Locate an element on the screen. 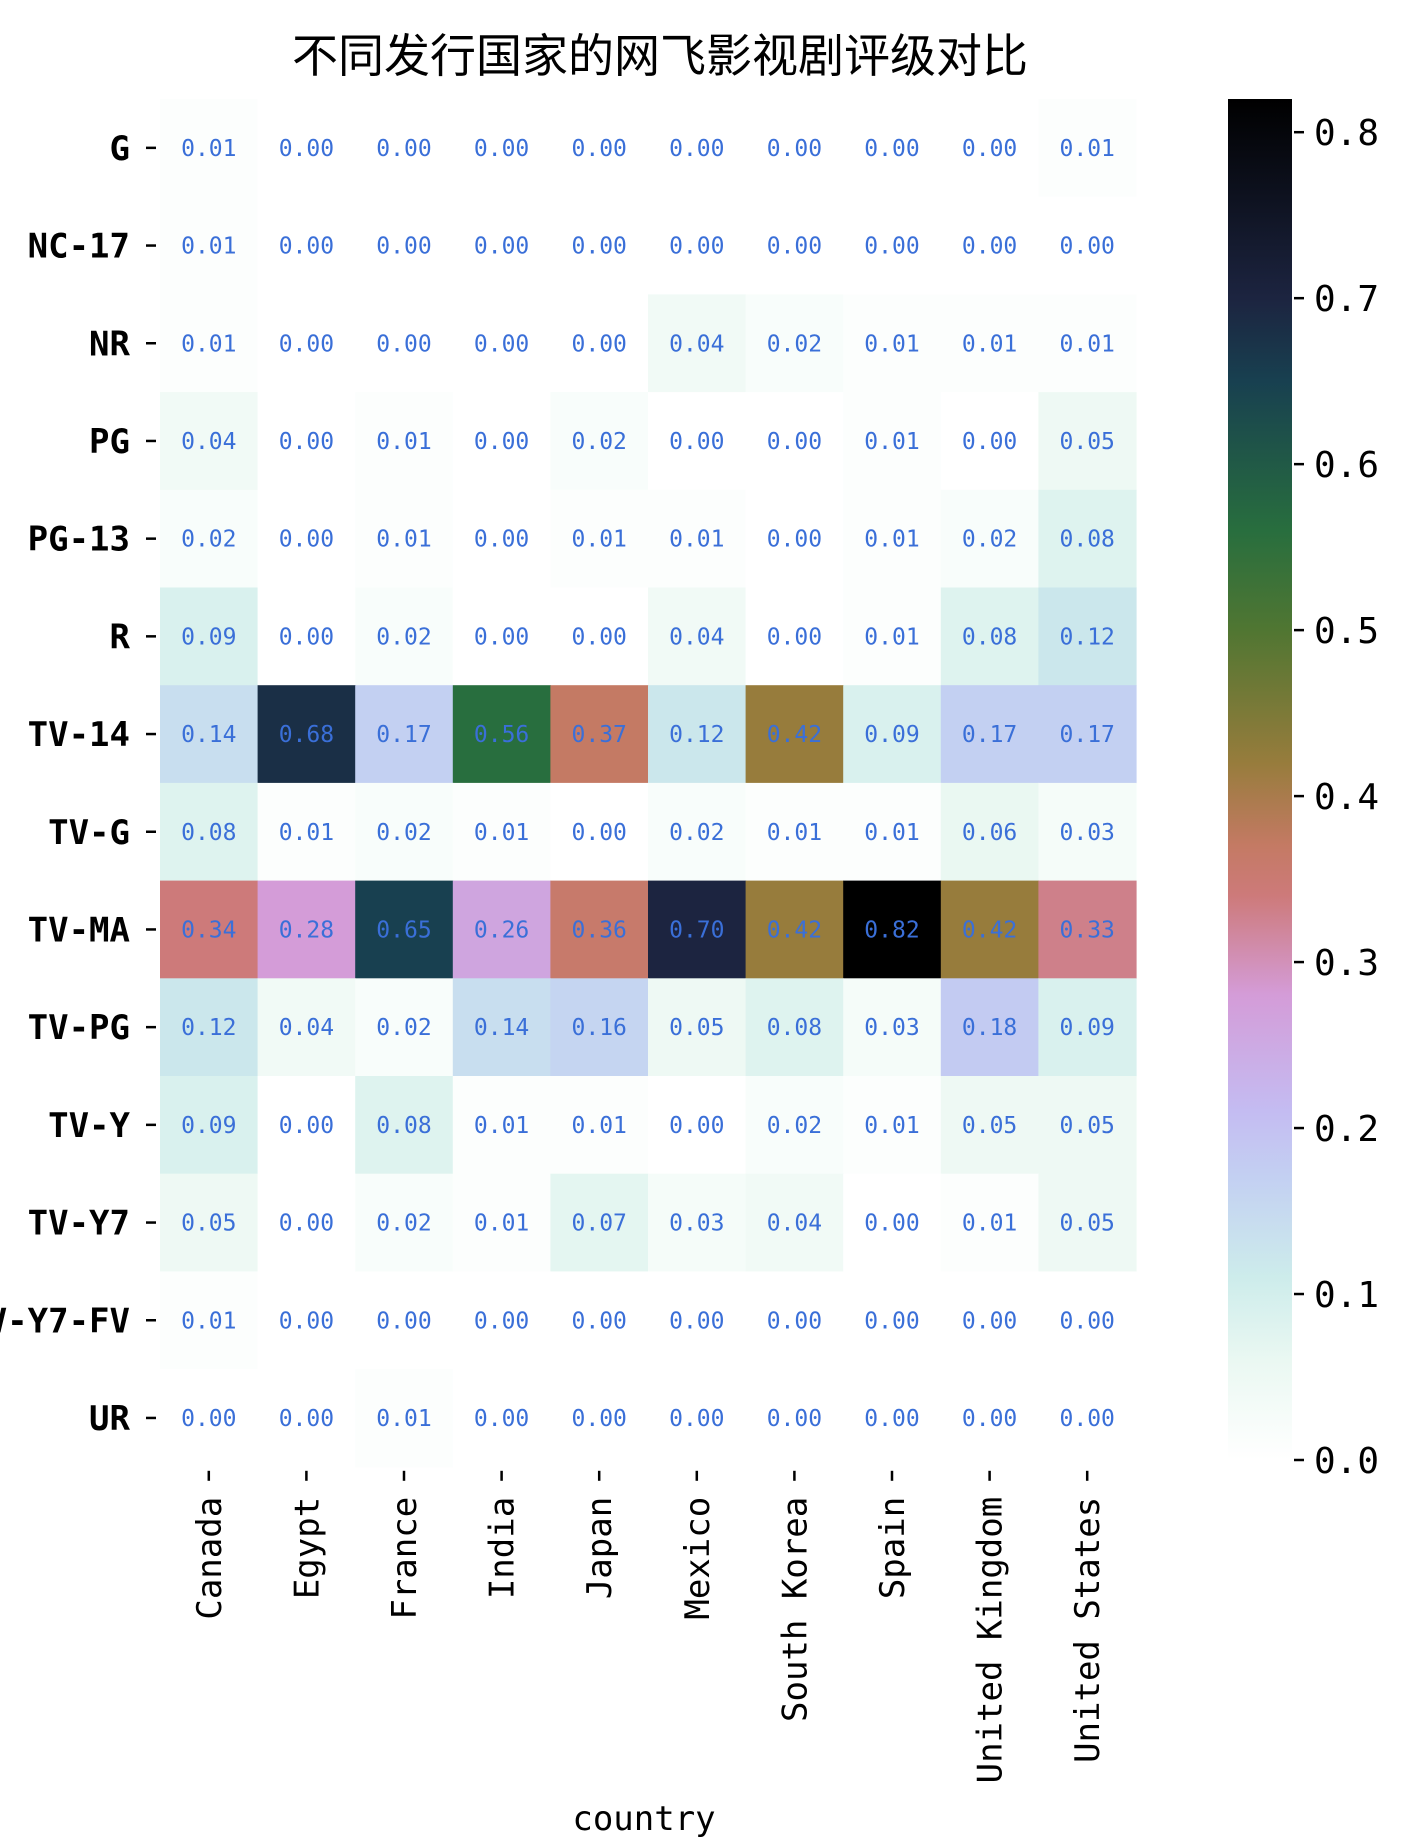 This screenshot has height=1846, width=1404. cell-value-label: 0.14 is located at coordinates (501, 1028).